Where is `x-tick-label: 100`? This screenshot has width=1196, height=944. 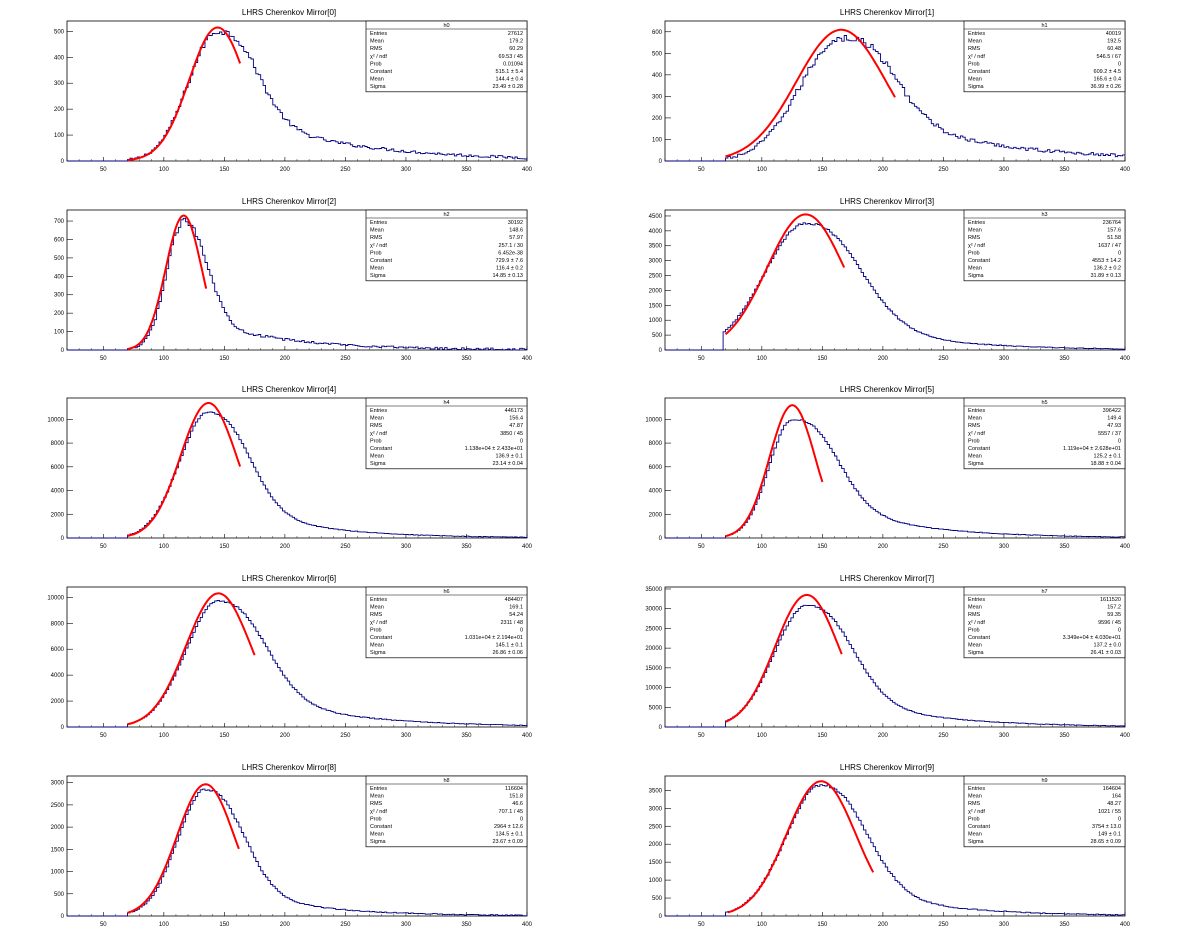 x-tick-label: 100 is located at coordinates (164, 170).